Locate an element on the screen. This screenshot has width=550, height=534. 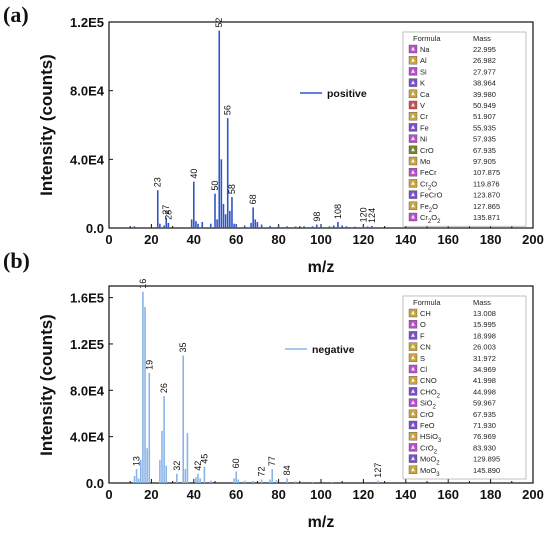
table-mass: 76.969 is located at coordinates (484, 436).